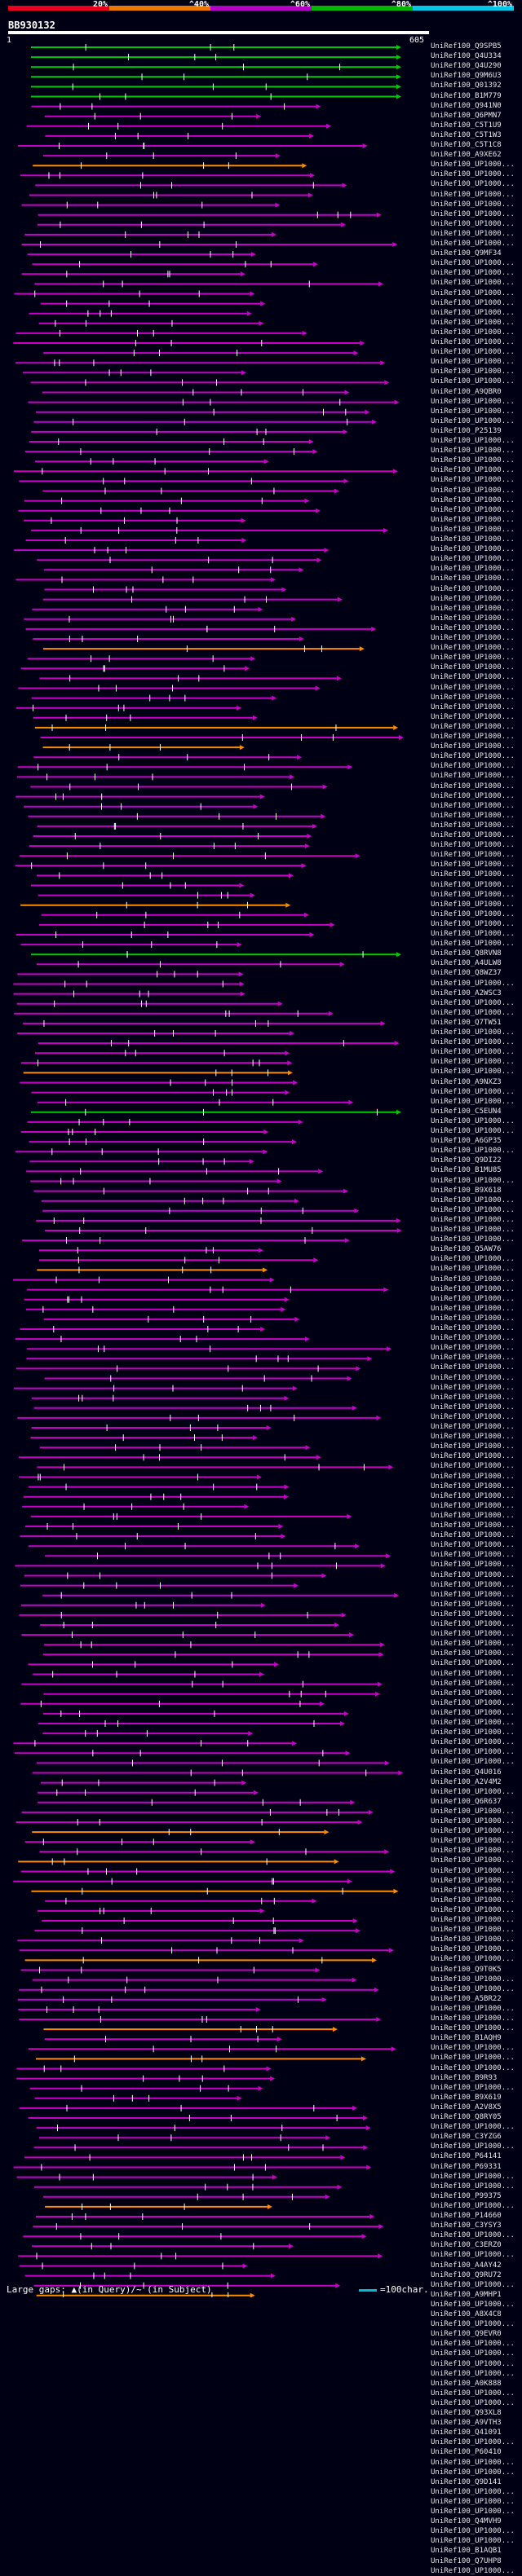 The height and width of the screenshot is (2576, 522). I want to click on hit-label: UniRef100_B1MU85, so click(466, 1170).